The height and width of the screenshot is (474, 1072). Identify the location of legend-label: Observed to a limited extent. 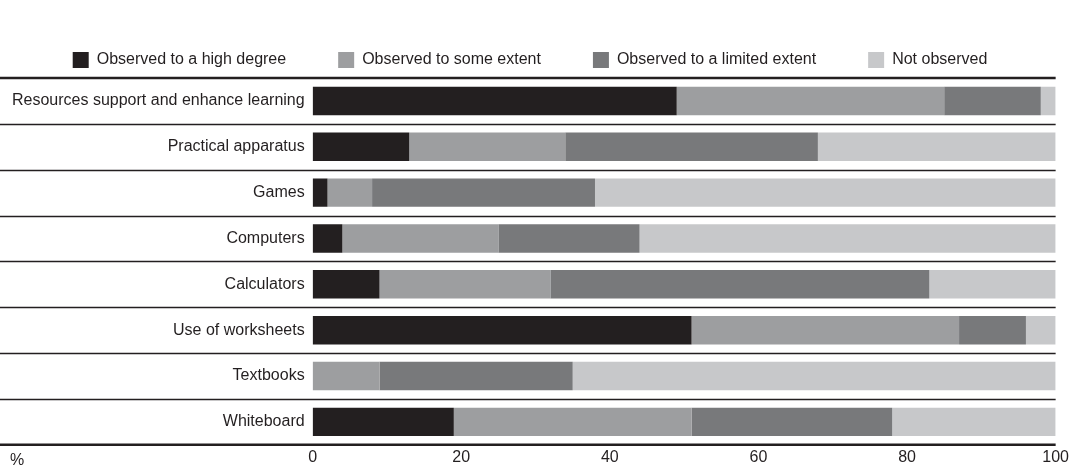
(716, 59).